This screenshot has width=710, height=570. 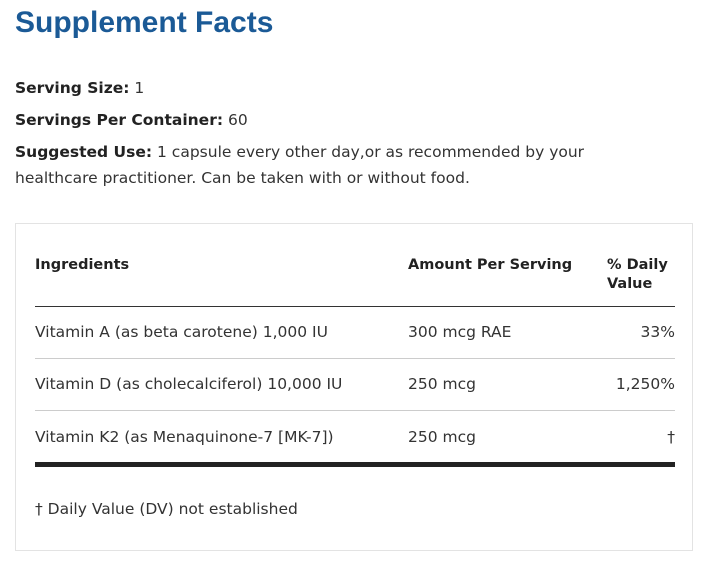 What do you see at coordinates (82, 265) in the screenshot?
I see `header-ingredients: Ingredients` at bounding box center [82, 265].